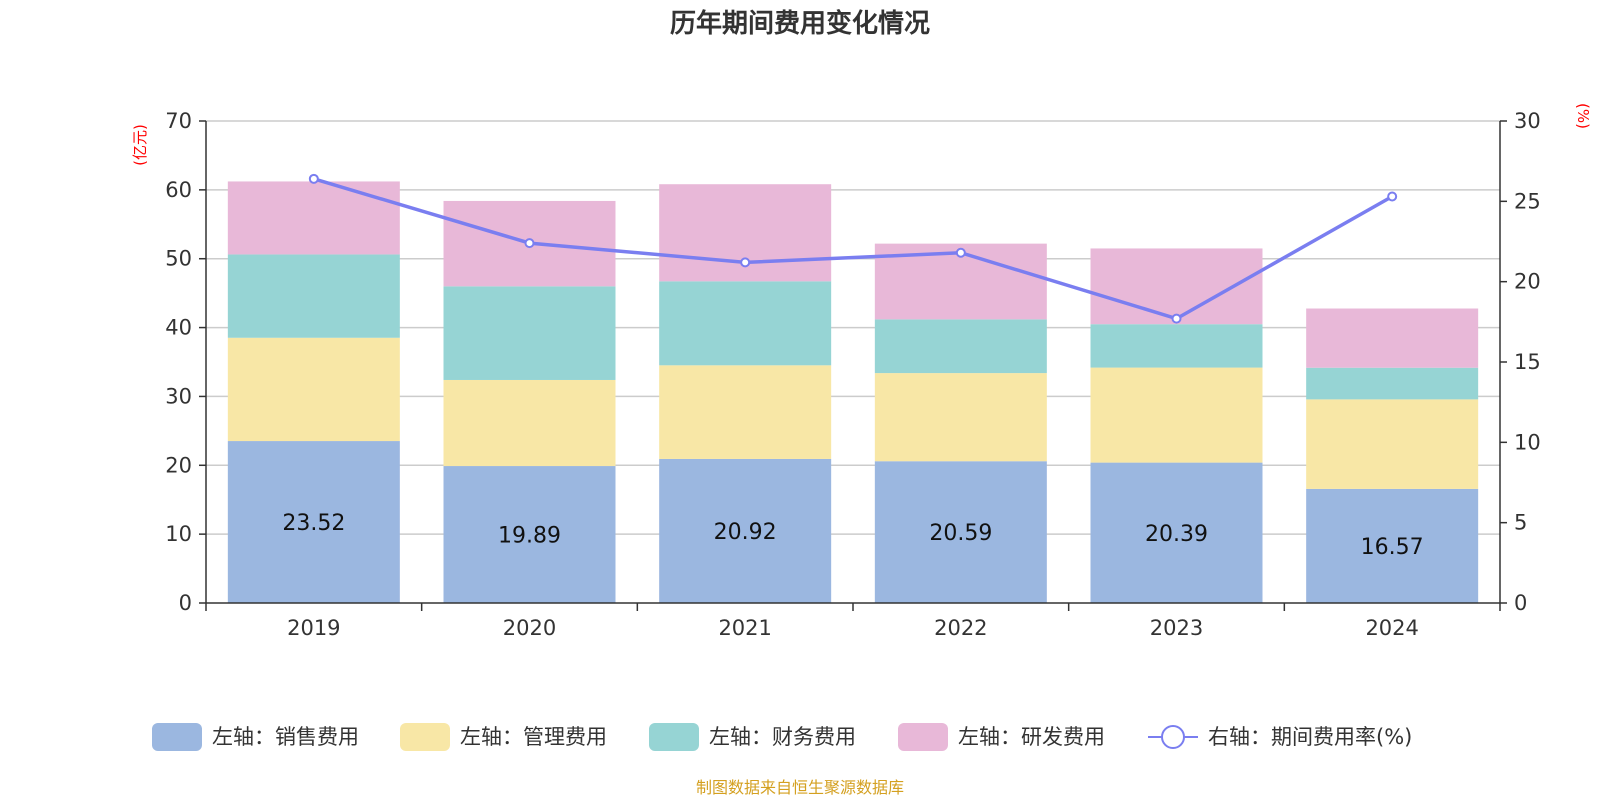 This screenshot has width=1600, height=800. What do you see at coordinates (533, 737) in the screenshot?
I see `legend-label: 左轴：管理费用` at bounding box center [533, 737].